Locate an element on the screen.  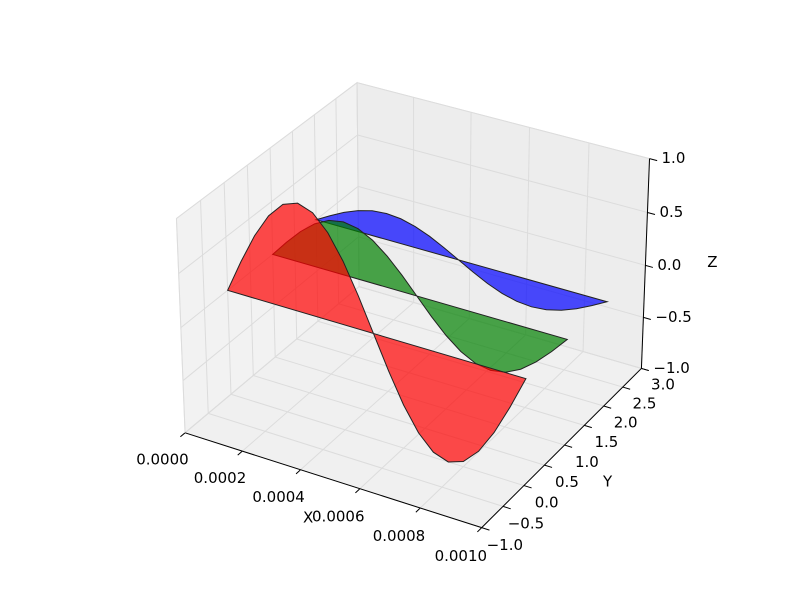
z-tick-label: −1.0 is located at coordinates (671, 368).